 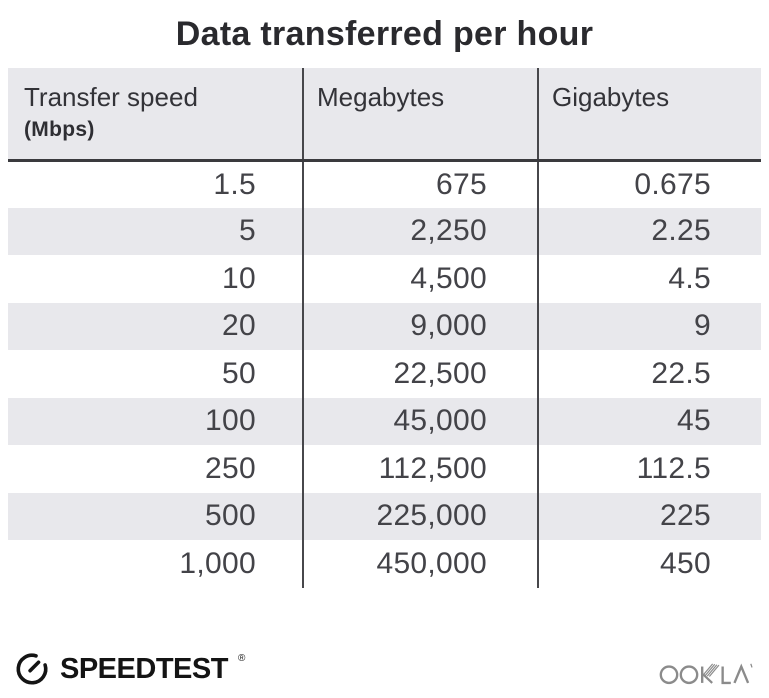 I want to click on cell-transfer-speed: 100, so click(x=155, y=421).